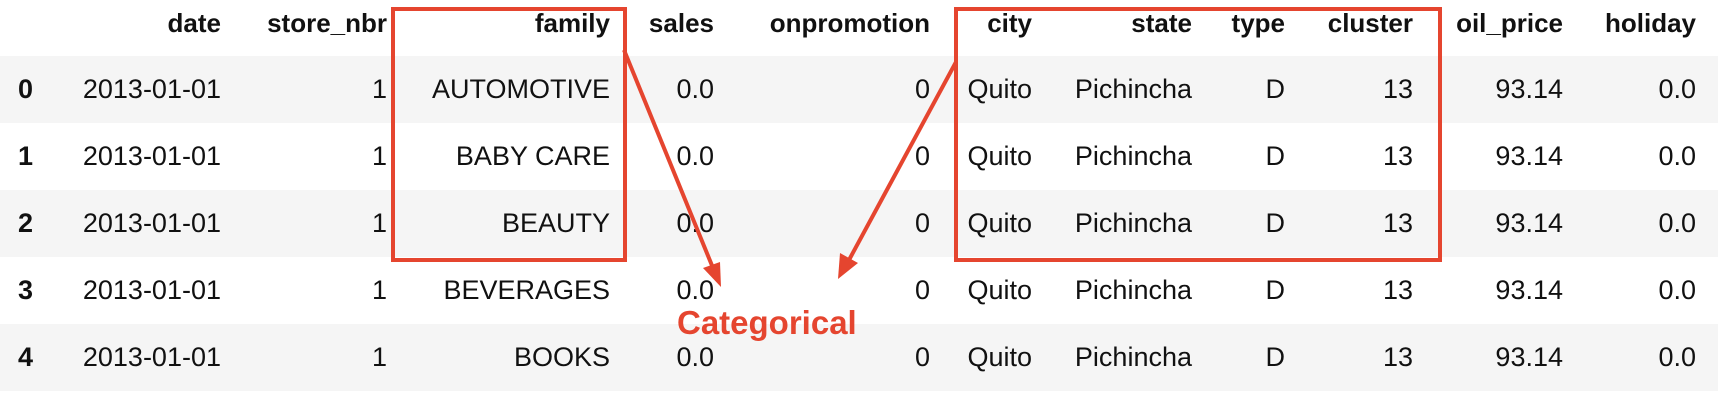 Image resolution: width=1718 pixels, height=400 pixels. I want to click on cell-family: BEAUTY, so click(555, 223).